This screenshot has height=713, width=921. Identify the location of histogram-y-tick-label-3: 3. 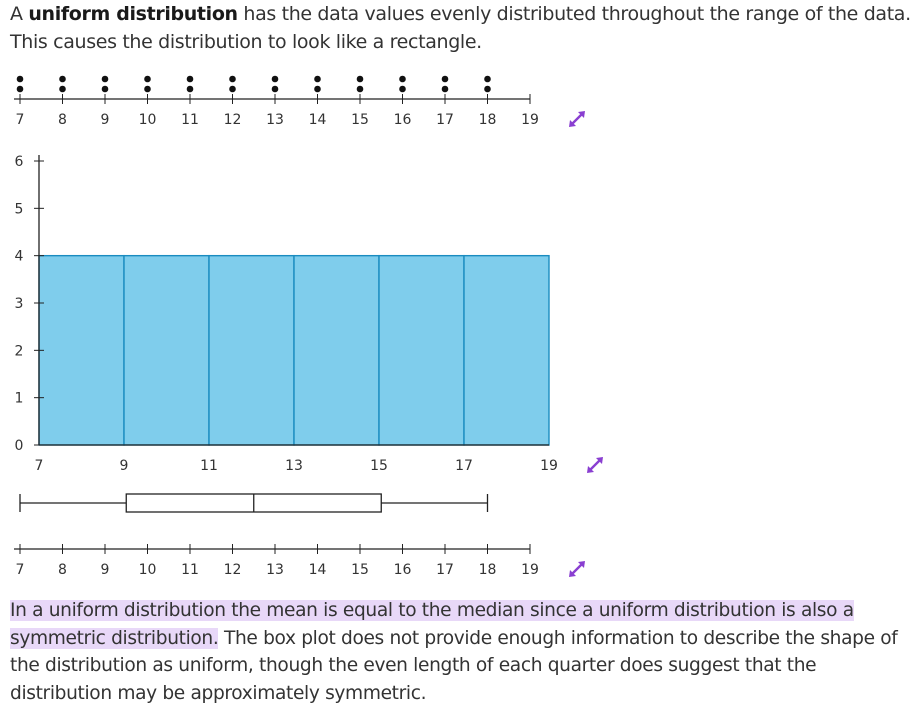
(19, 304).